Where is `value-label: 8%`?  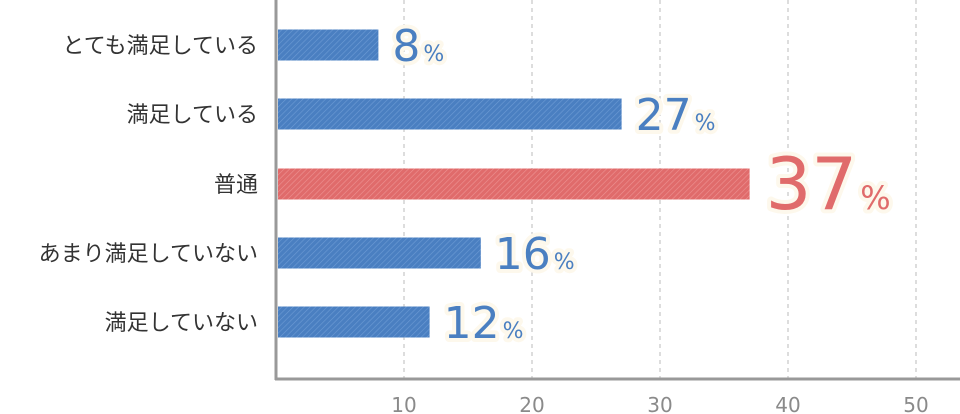
value-label: 8% is located at coordinates (418, 46).